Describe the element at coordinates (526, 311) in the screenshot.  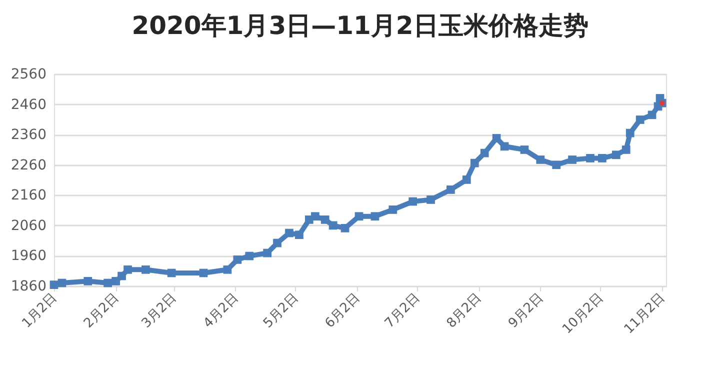
I see `x-tick-label: 9月2日` at that location.